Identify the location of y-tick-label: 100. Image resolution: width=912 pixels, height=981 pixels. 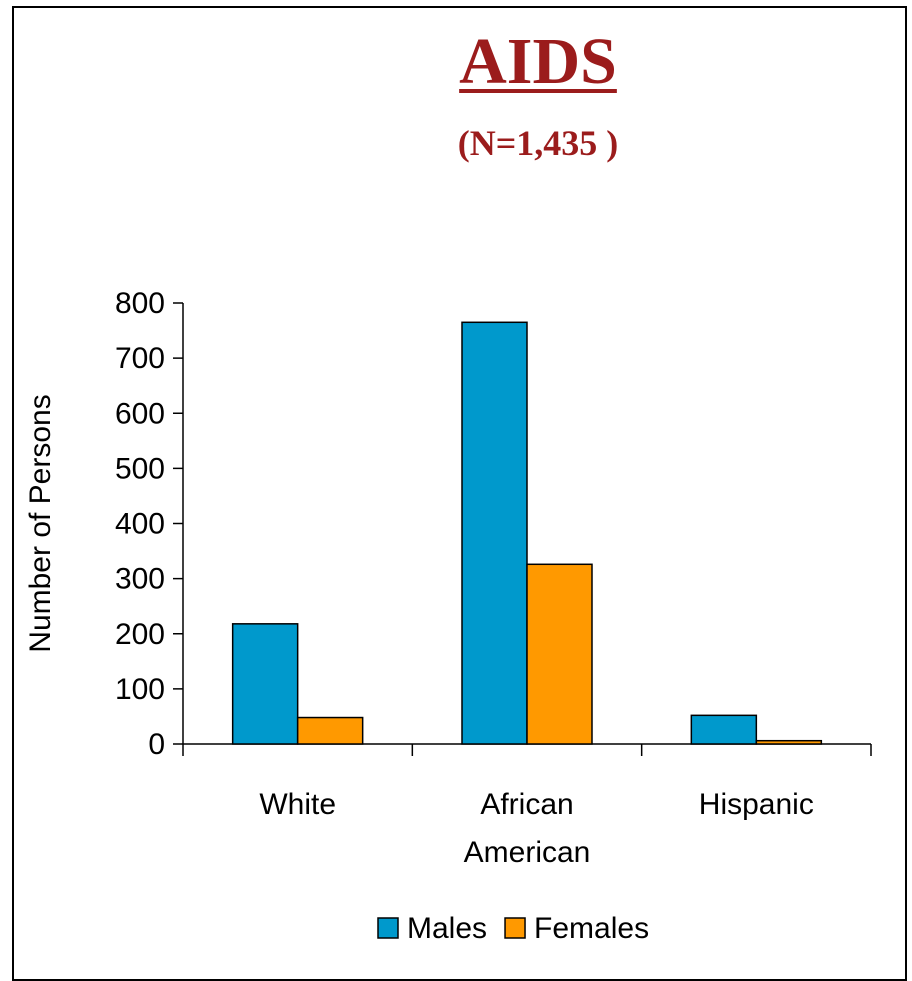
(140, 689).